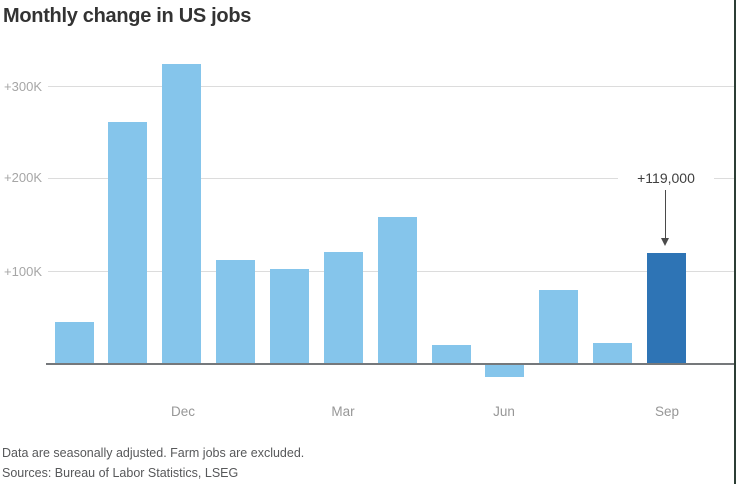 The image size is (738, 484). What do you see at coordinates (667, 411) in the screenshot?
I see `x-axis-tick-sep: Sep` at bounding box center [667, 411].